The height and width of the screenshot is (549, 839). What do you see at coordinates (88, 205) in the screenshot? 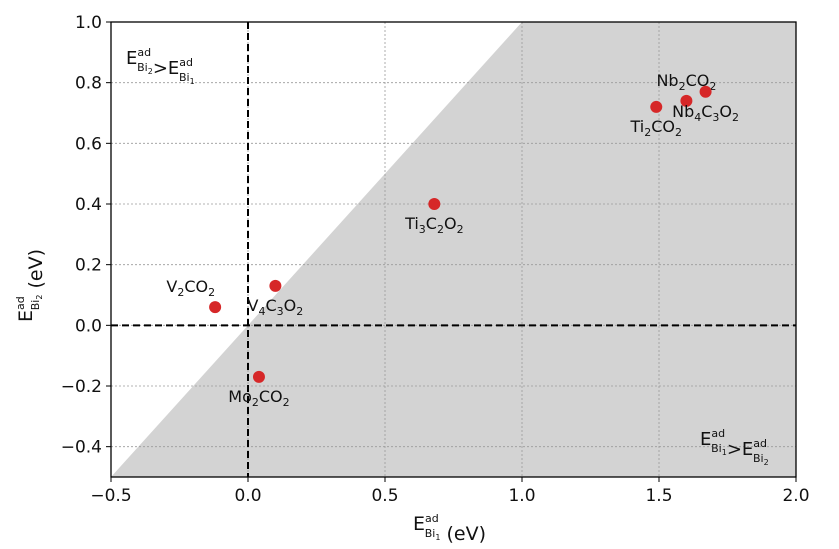
I see `y-tick-label: 0.4` at bounding box center [88, 205].